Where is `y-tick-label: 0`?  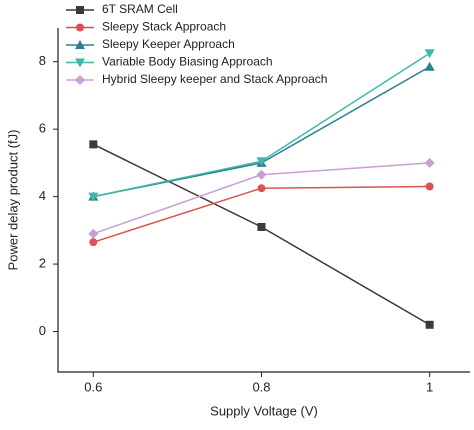
y-tick-label: 0 is located at coordinates (42, 330).